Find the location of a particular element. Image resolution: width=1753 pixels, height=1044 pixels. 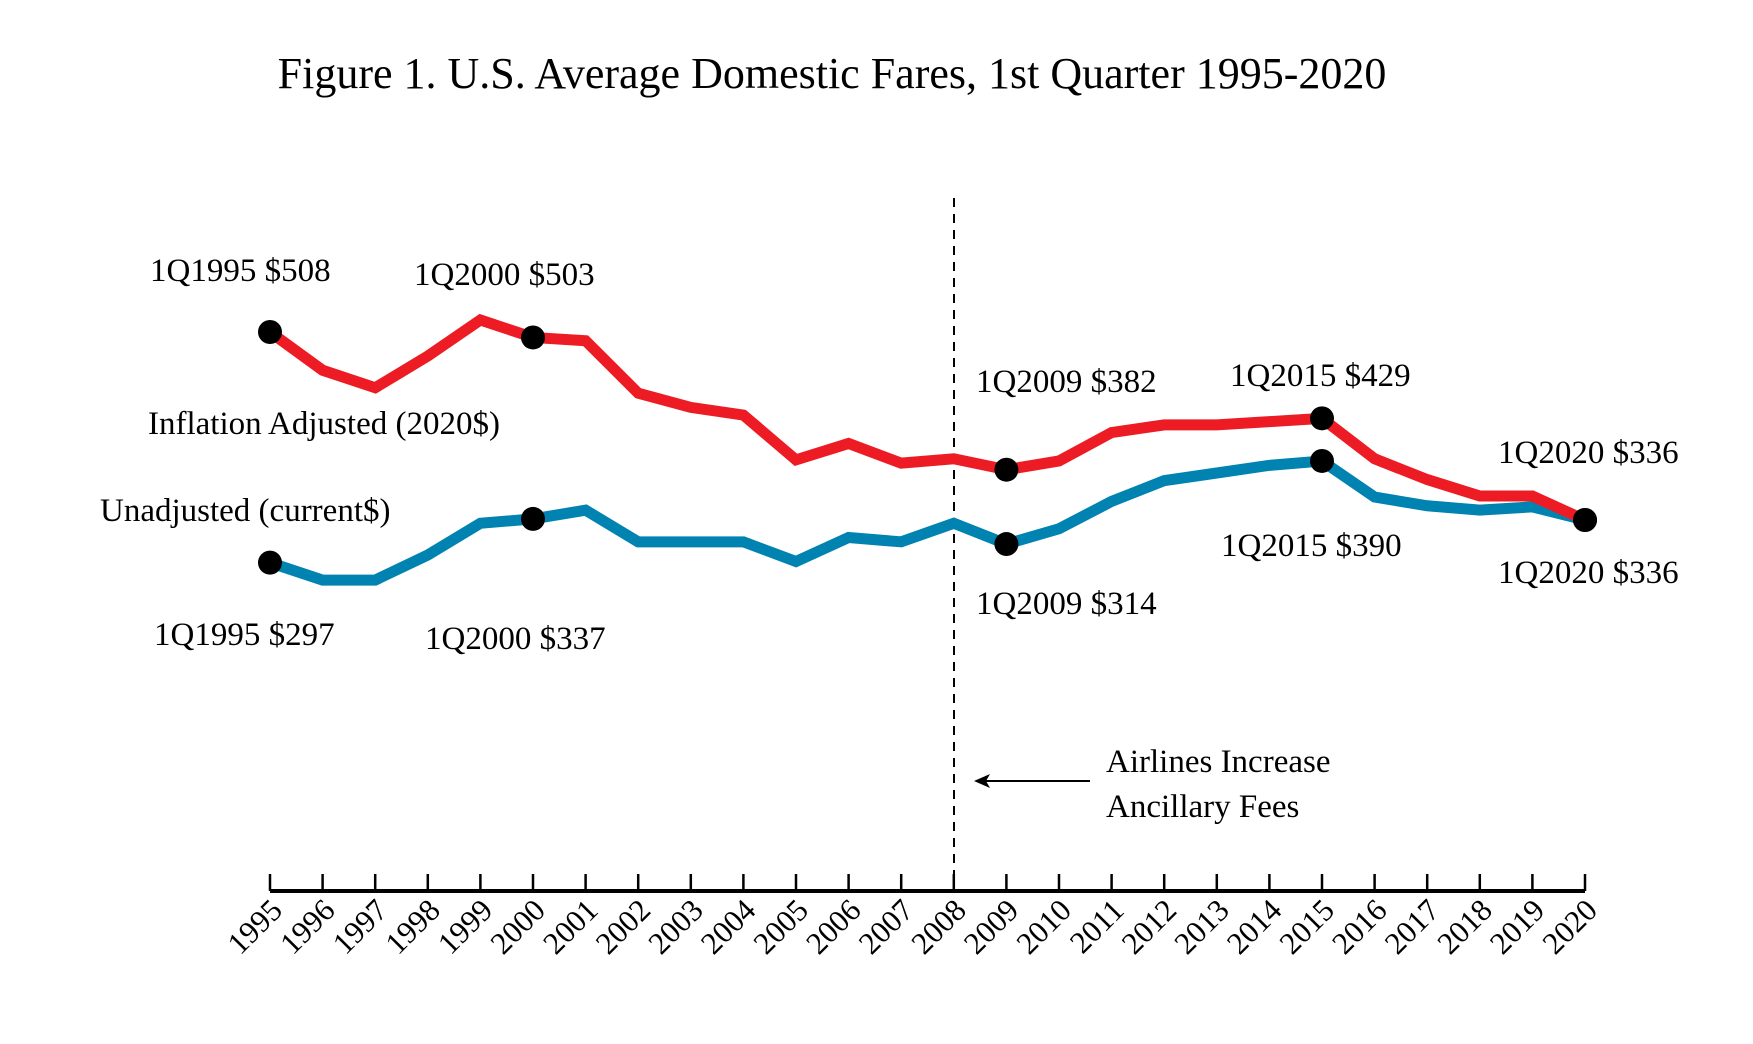

annotation-1q2015-unadjusted: 1Q2015 $390 is located at coordinates (1311, 546).